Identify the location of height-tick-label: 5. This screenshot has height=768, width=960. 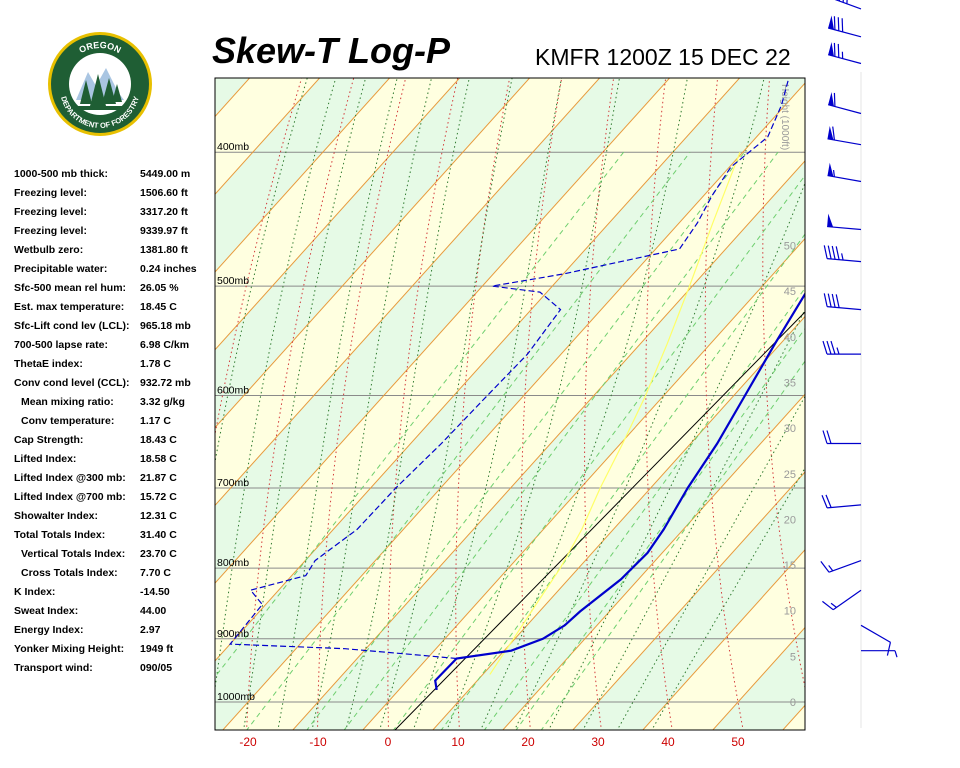
(793, 657).